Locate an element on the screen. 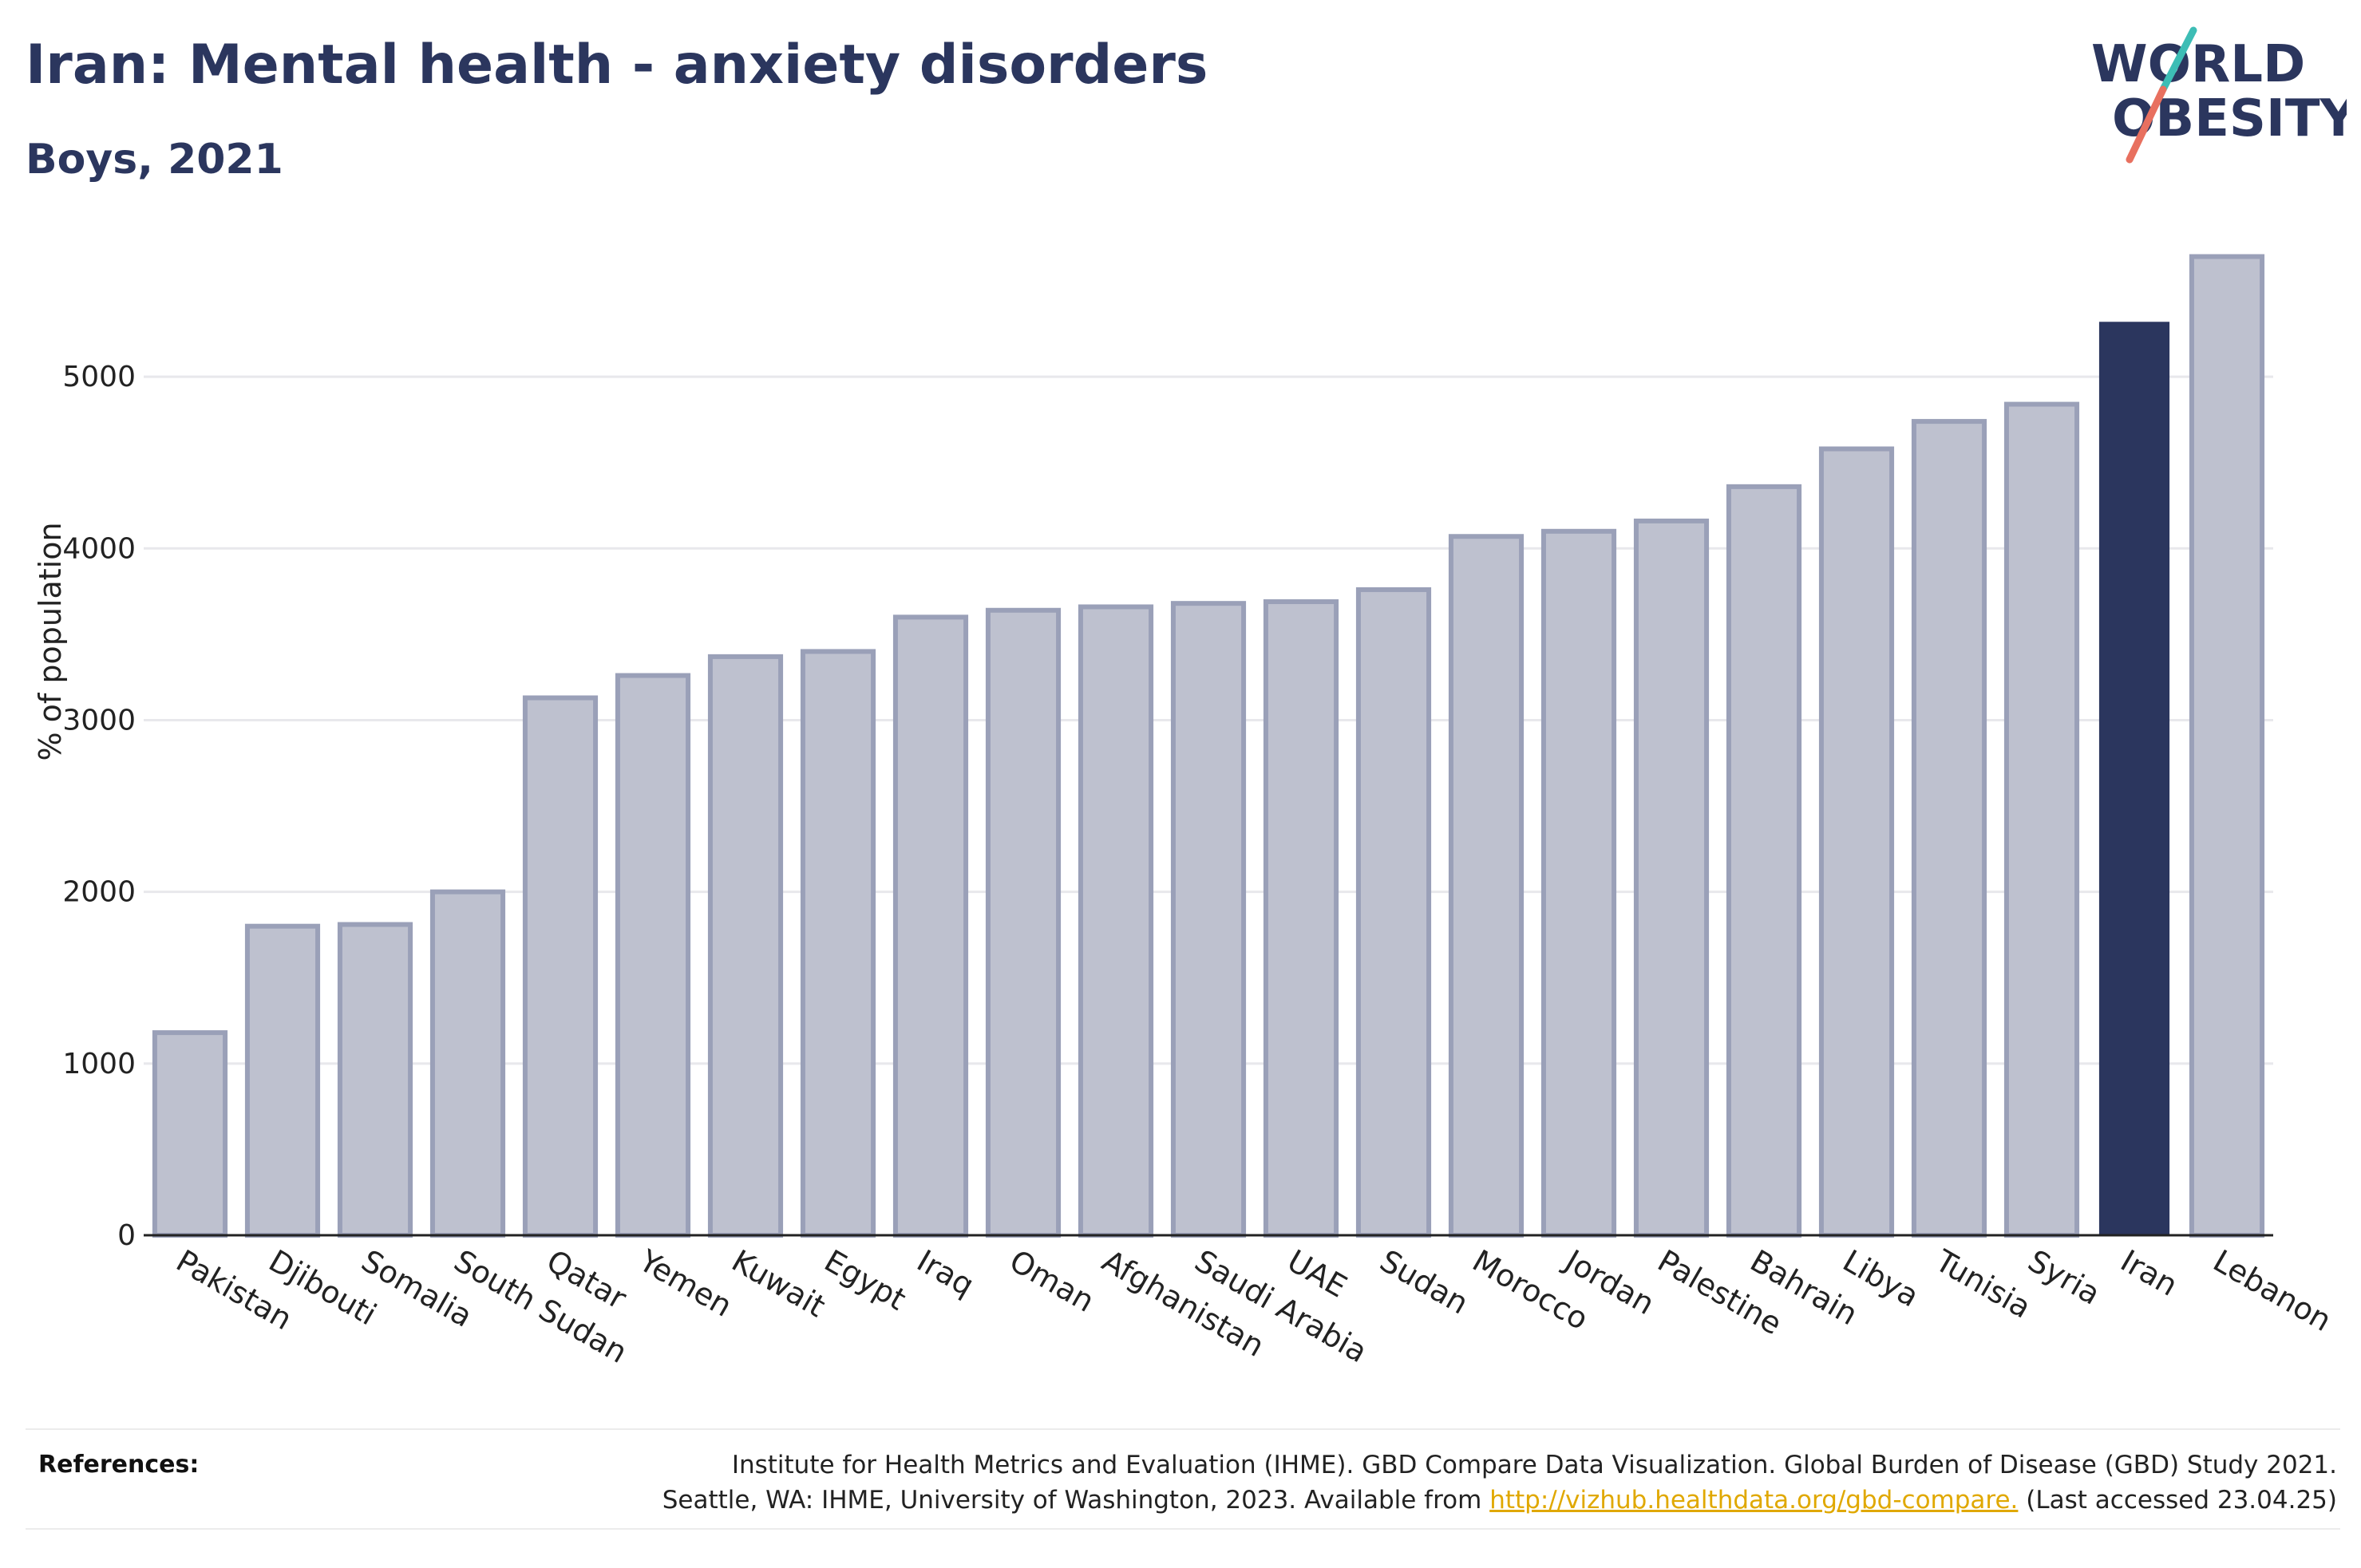 Image resolution: width=2361 pixels, height=1568 pixels. y-tick-label: 4000 is located at coordinates (99, 548).